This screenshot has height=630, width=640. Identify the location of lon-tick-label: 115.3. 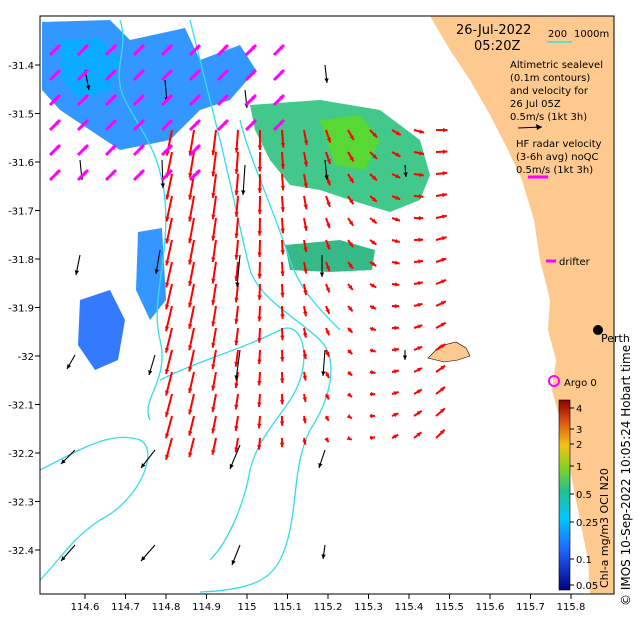
(368, 607).